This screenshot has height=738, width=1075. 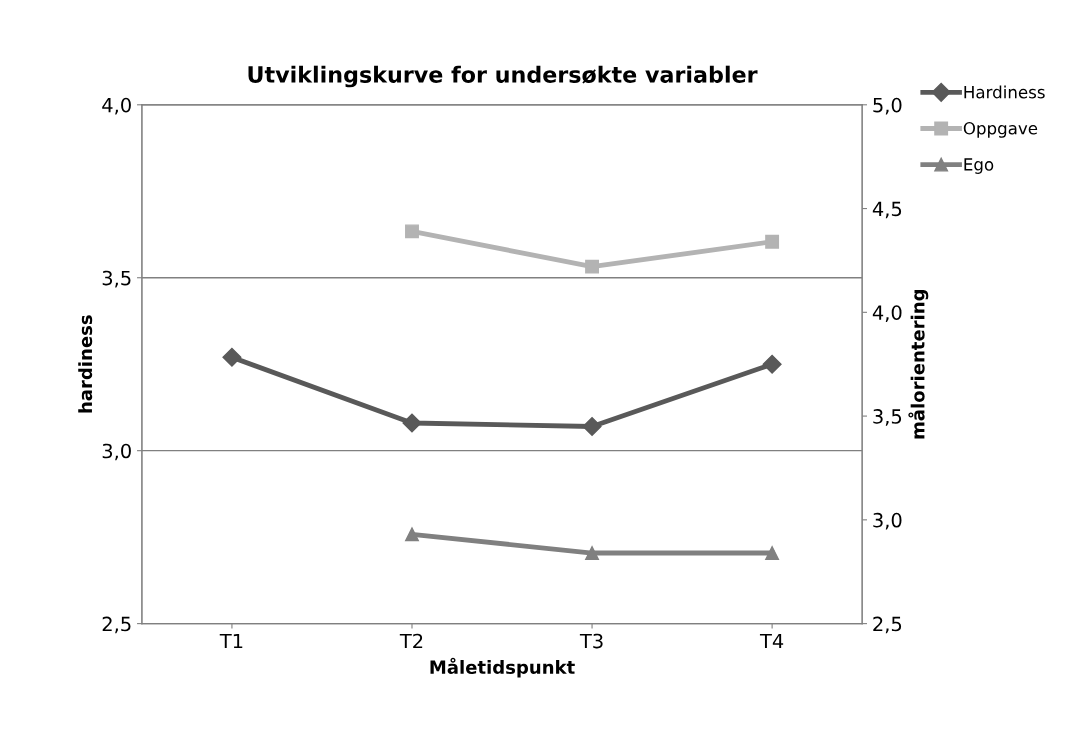 What do you see at coordinates (591, 641) in the screenshot?
I see `x-tick-label: T3` at bounding box center [591, 641].